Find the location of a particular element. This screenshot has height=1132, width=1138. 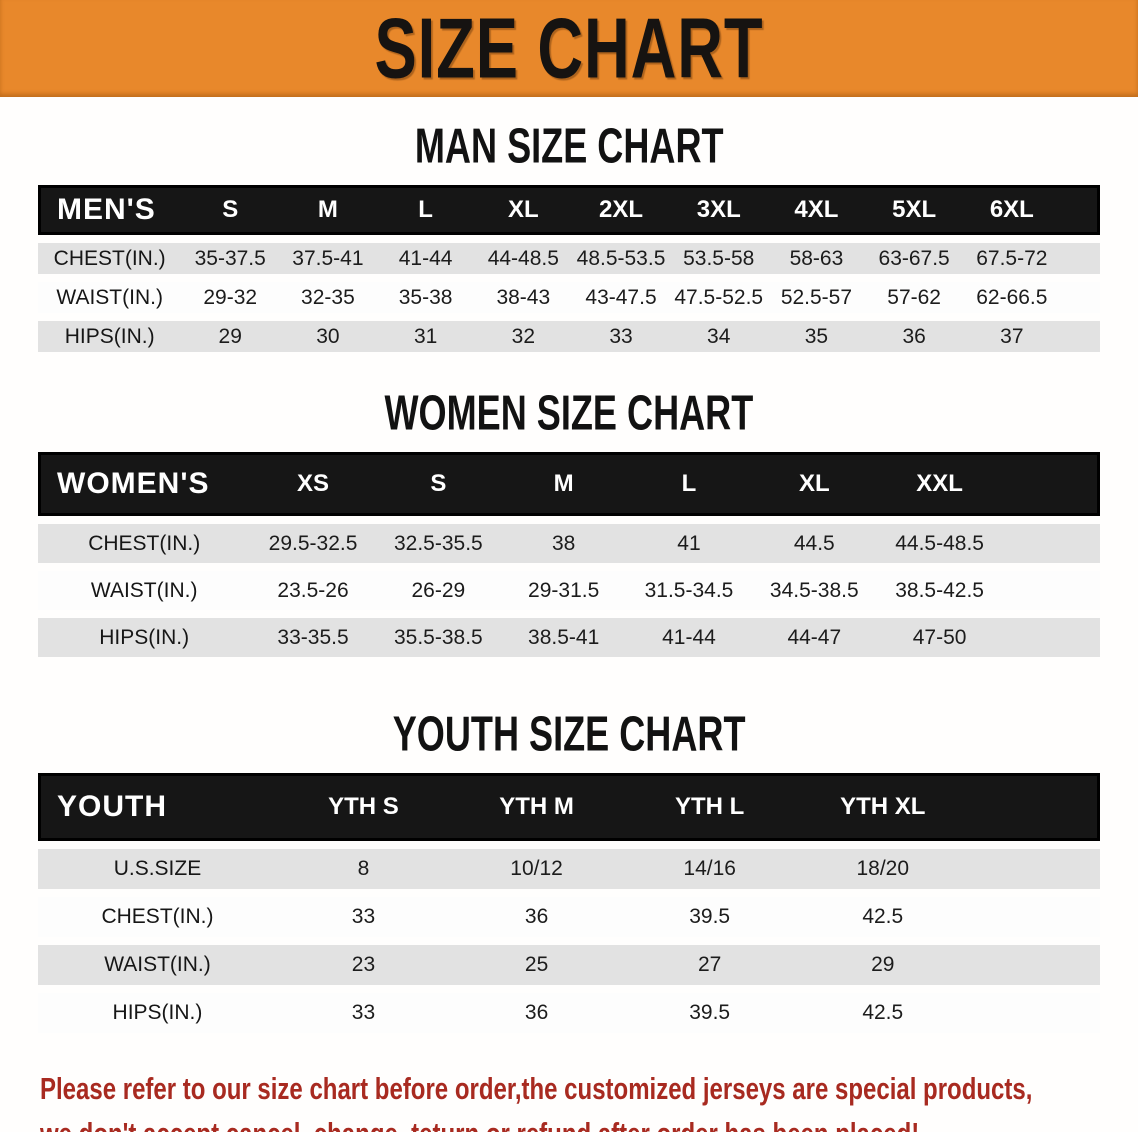

size-value: 31 is located at coordinates (425, 336).